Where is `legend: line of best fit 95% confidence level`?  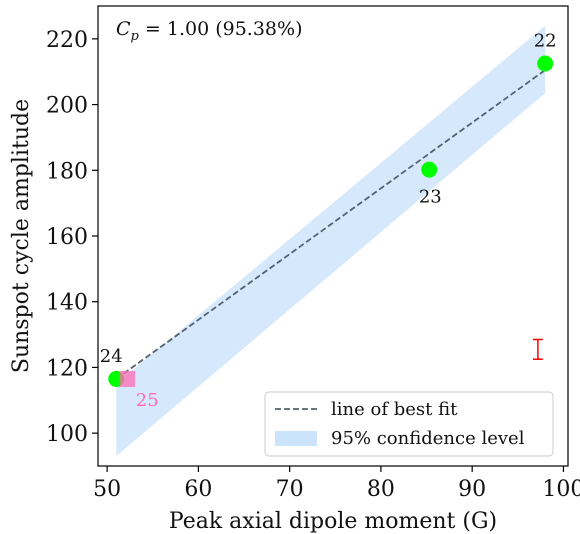 legend: line of best fit 95% confidence level is located at coordinates (409, 424).